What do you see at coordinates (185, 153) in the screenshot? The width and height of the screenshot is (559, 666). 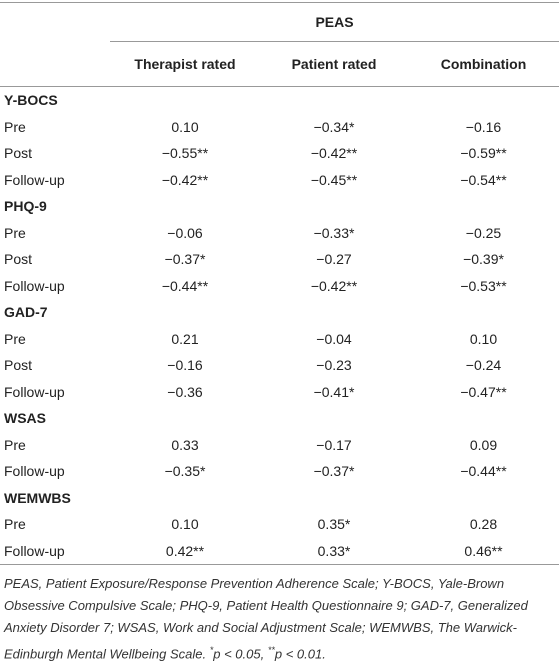 I see `cell: −0.55**` at bounding box center [185, 153].